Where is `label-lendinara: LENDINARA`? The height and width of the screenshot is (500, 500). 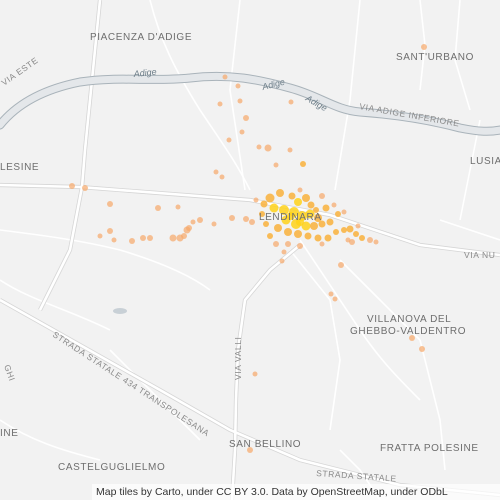 label-lendinara: LENDINARA is located at coordinates (290, 217).